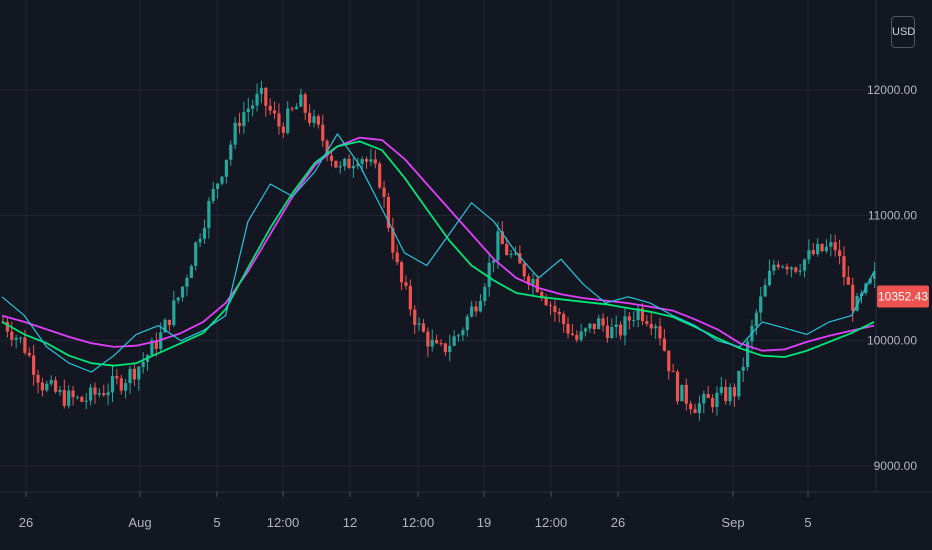 This screenshot has width=932, height=550. I want to click on last-price-text: 10352.43, so click(903, 296).